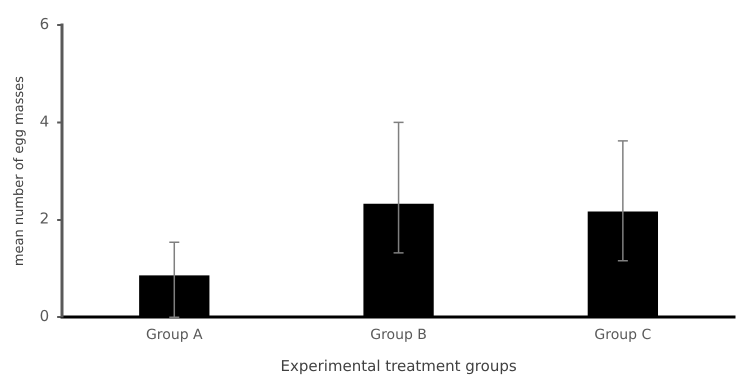 Image resolution: width=749 pixels, height=388 pixels. I want to click on x-tick-label: Group B, so click(398, 335).